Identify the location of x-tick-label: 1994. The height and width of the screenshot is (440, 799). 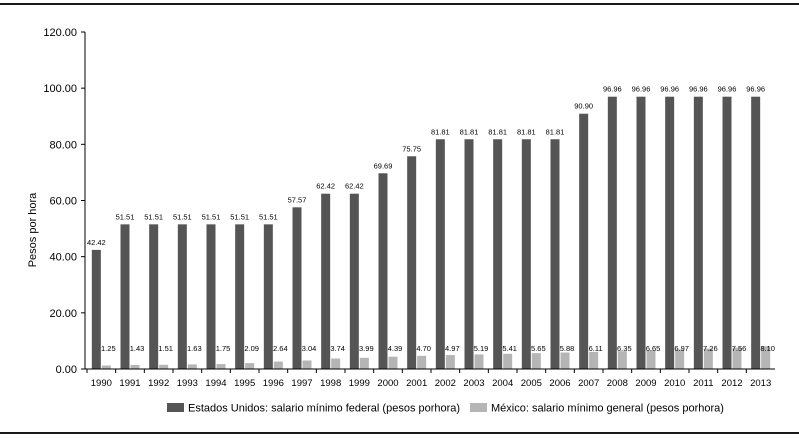
(215, 383).